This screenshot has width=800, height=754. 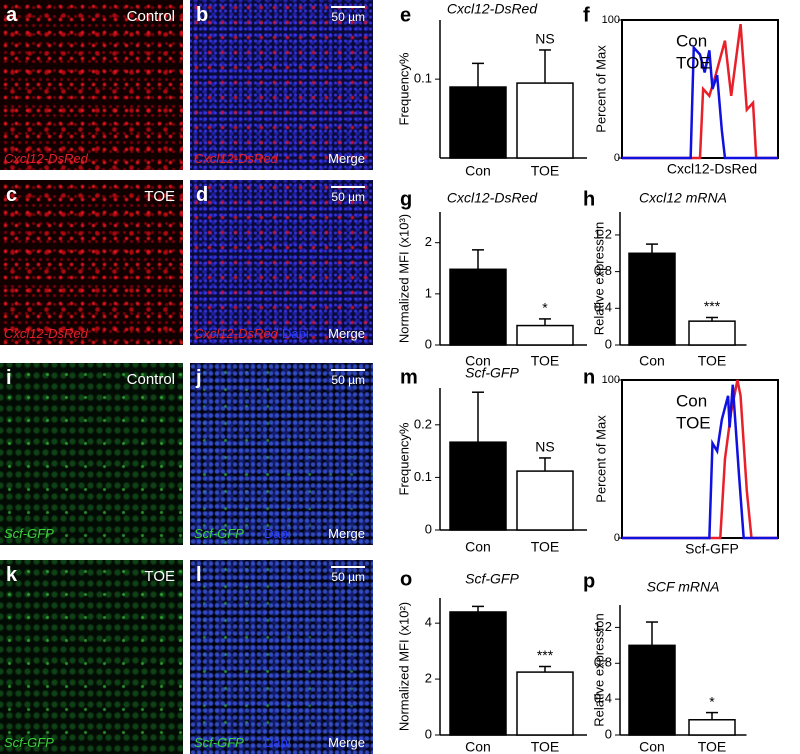 What do you see at coordinates (683, 198) in the screenshot?
I see `chart-title: Cxcl12 mRNA` at bounding box center [683, 198].